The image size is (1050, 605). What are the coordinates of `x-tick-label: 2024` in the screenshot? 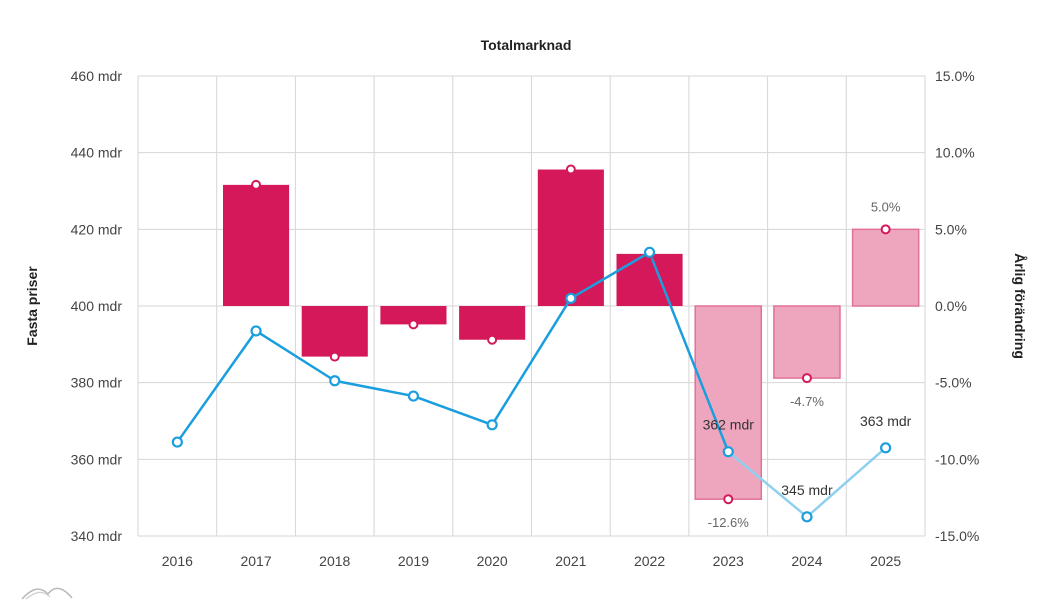 It's located at (806, 561).